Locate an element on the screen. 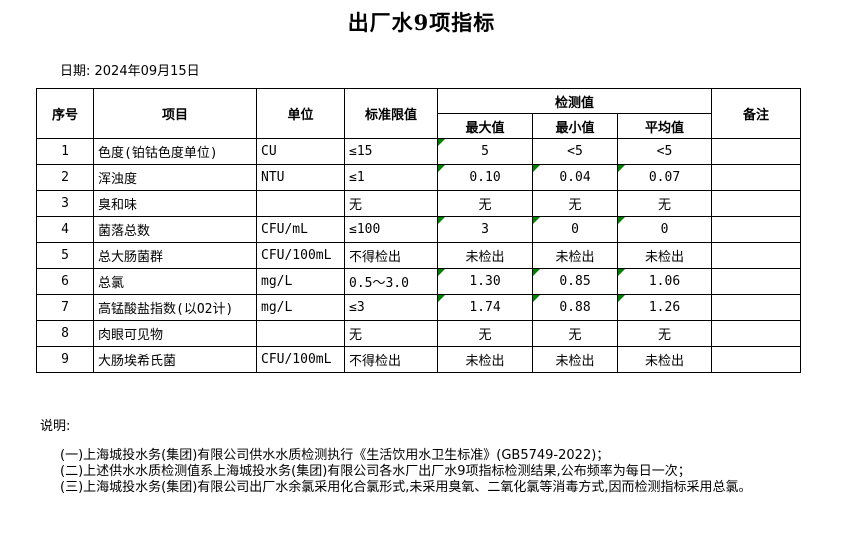  table-row: 1 色度(铂钴色度单位) CU ≤15 5 <5 <5 is located at coordinates (418, 151).